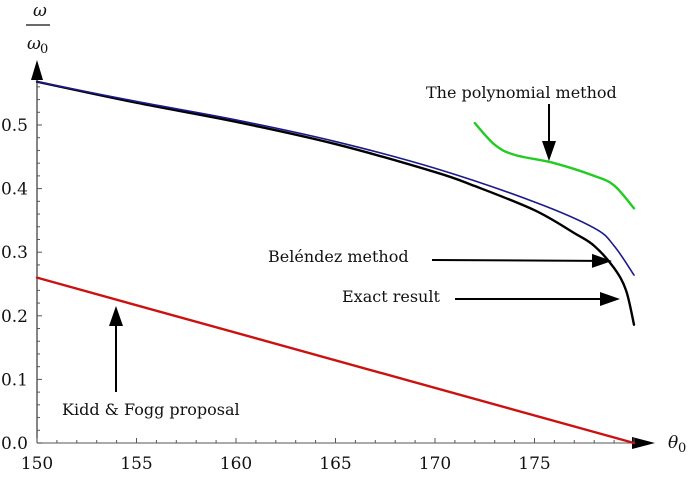 The height and width of the screenshot is (480, 696). What do you see at coordinates (391, 296) in the screenshot?
I see `annotation-exact: Exact result` at bounding box center [391, 296].